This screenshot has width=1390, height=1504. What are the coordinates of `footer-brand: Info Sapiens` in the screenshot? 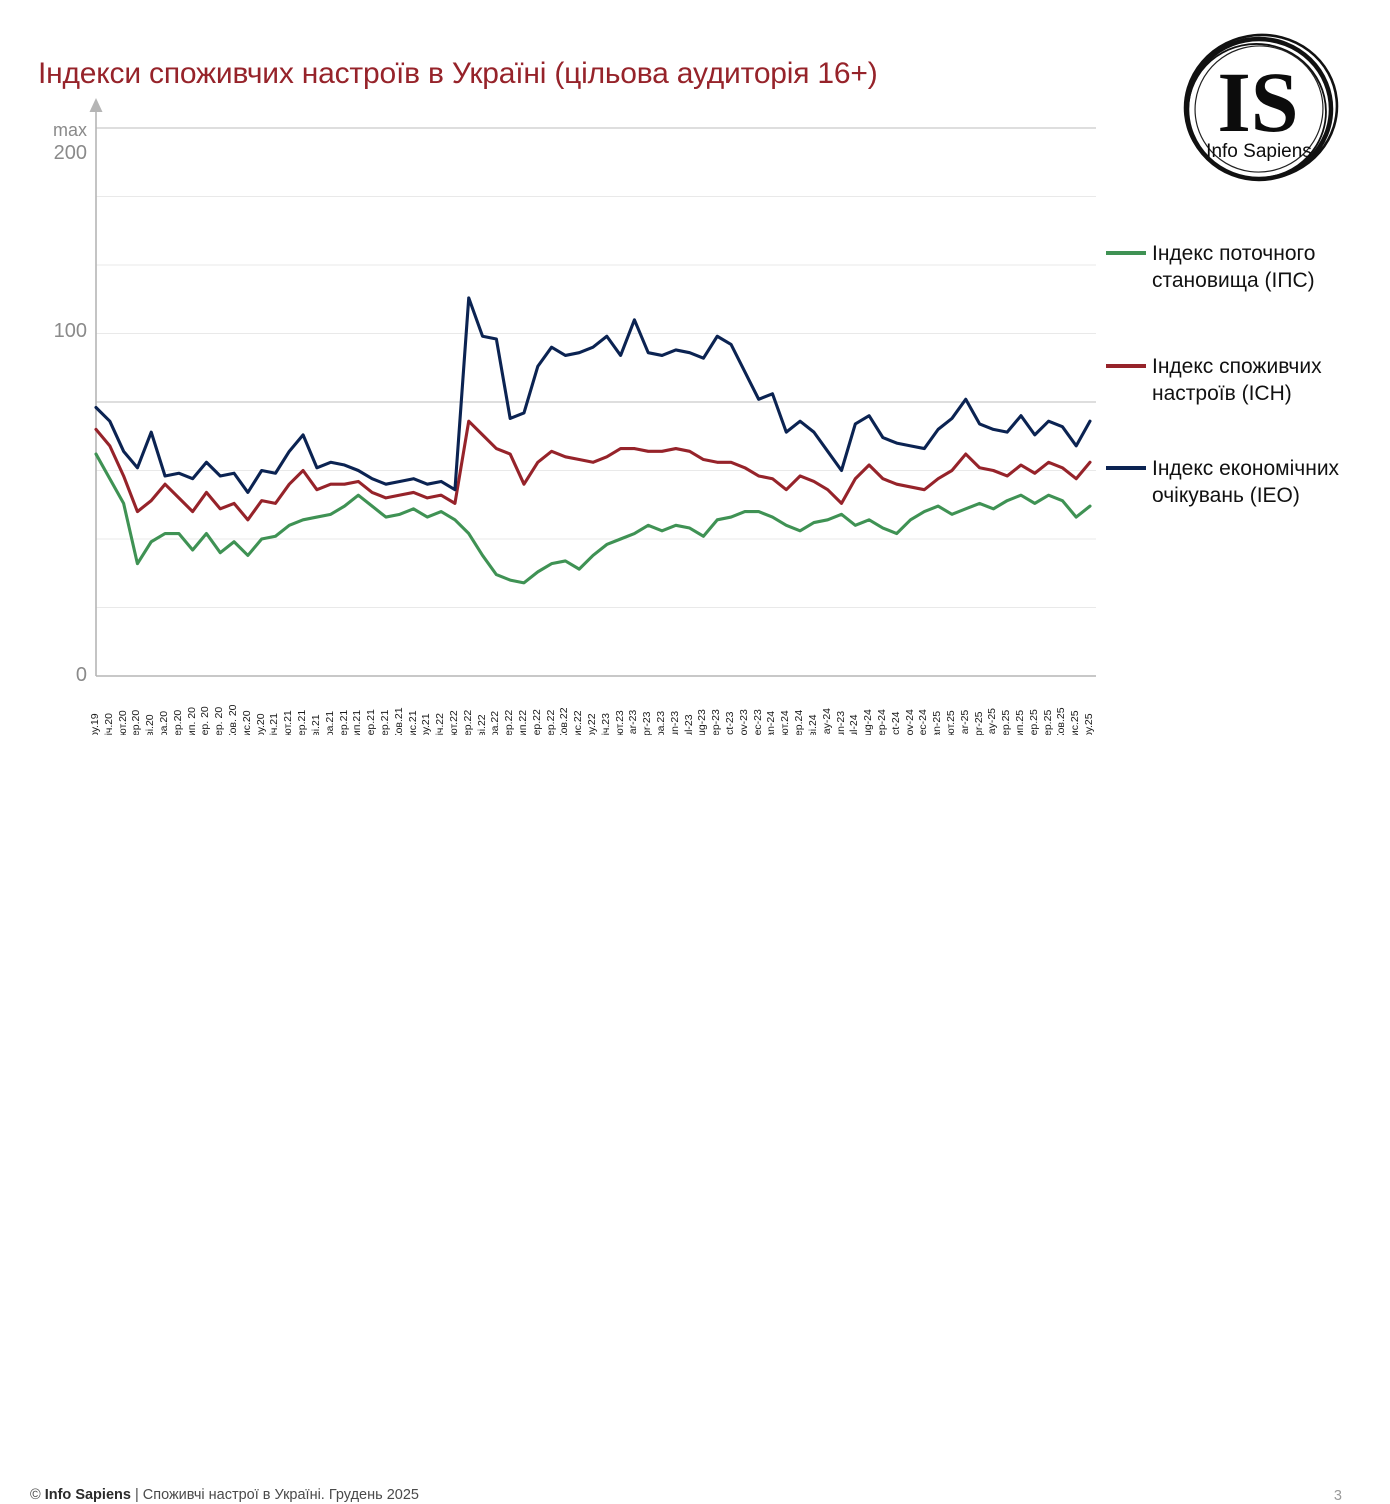 It's located at (87, 1495).